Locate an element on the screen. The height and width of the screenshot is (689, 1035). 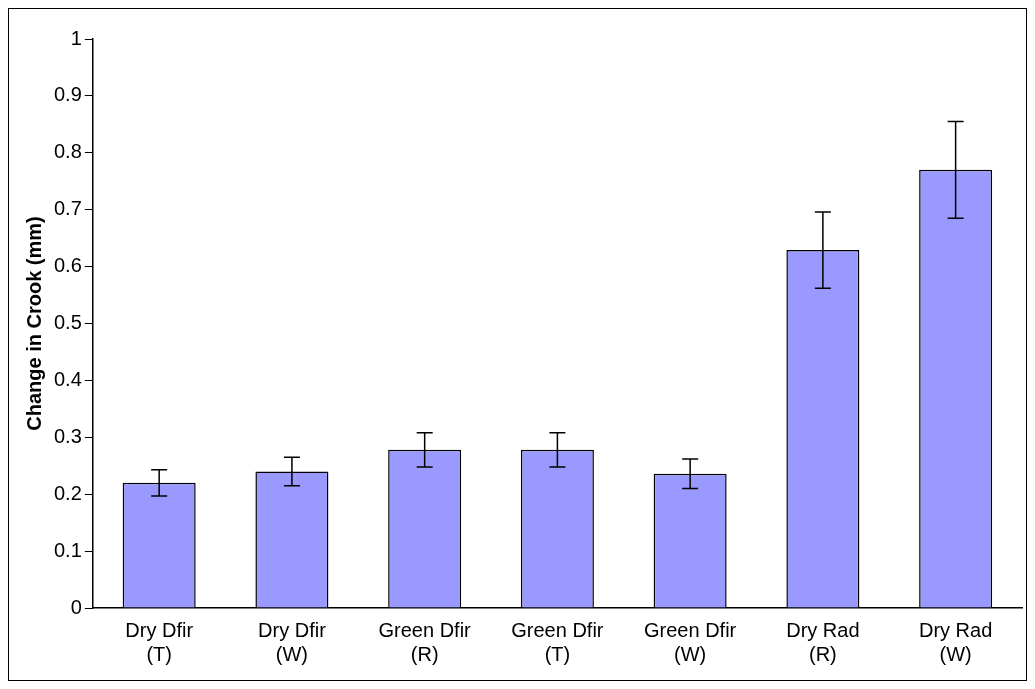
y-tick-label: 0.8 is located at coordinates (67, 151).